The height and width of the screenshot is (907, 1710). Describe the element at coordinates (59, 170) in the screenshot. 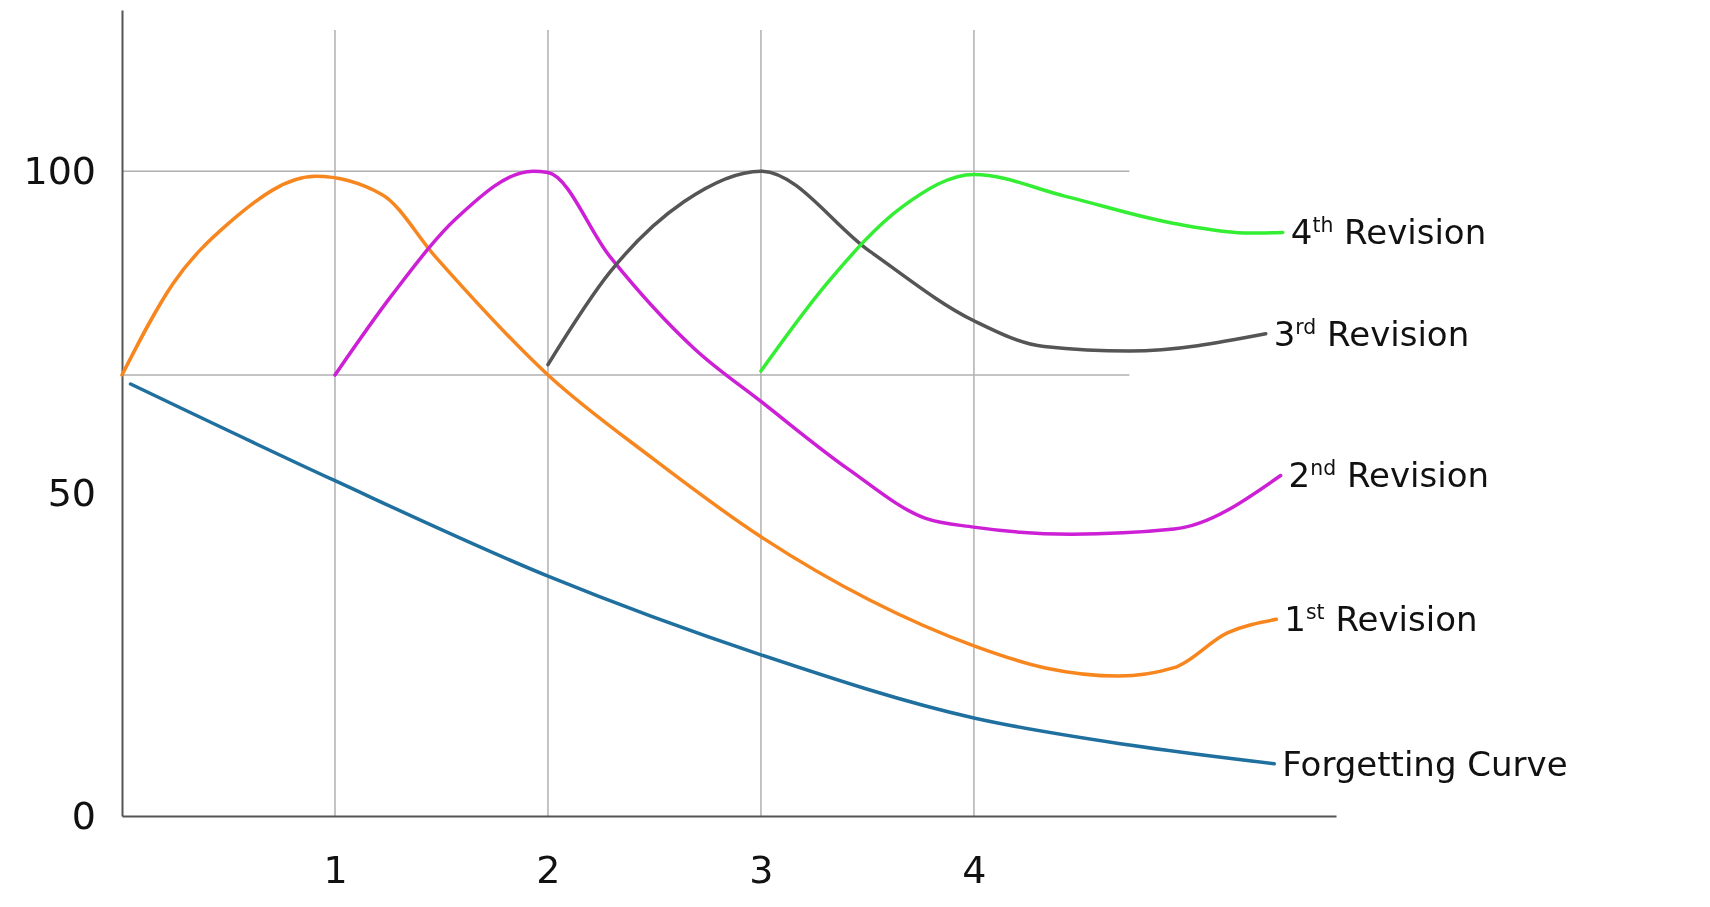

I see `y-tick-label: 100` at that location.